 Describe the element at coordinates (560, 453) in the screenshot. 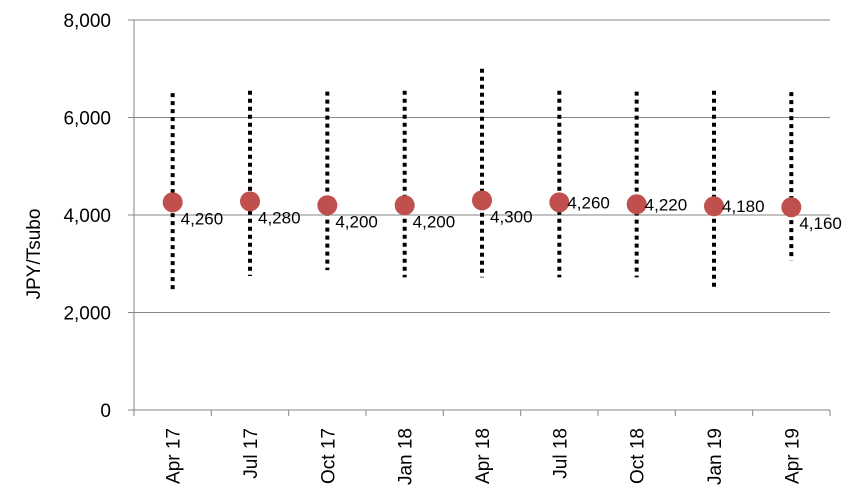

I see `x-tick-label: Jul 18` at that location.